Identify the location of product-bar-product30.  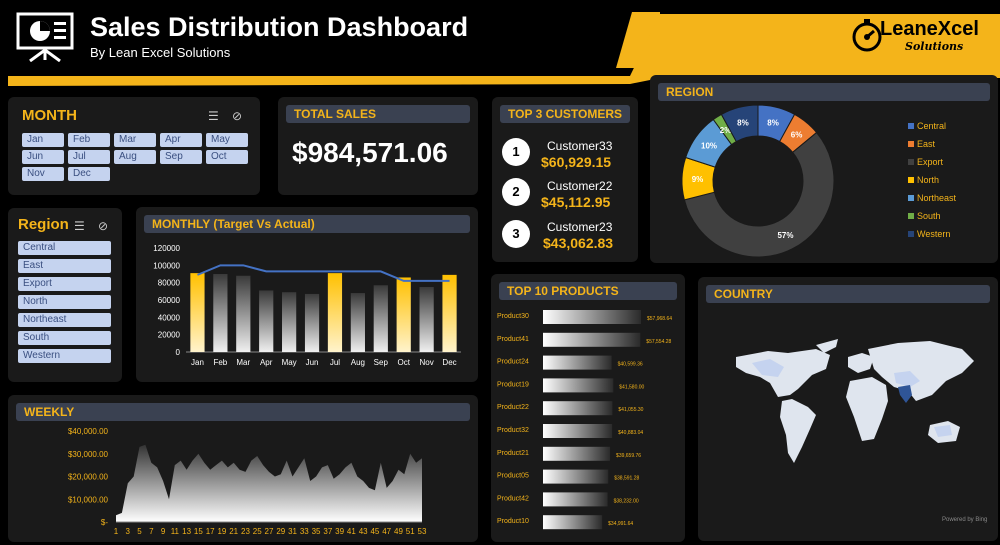
(592, 317).